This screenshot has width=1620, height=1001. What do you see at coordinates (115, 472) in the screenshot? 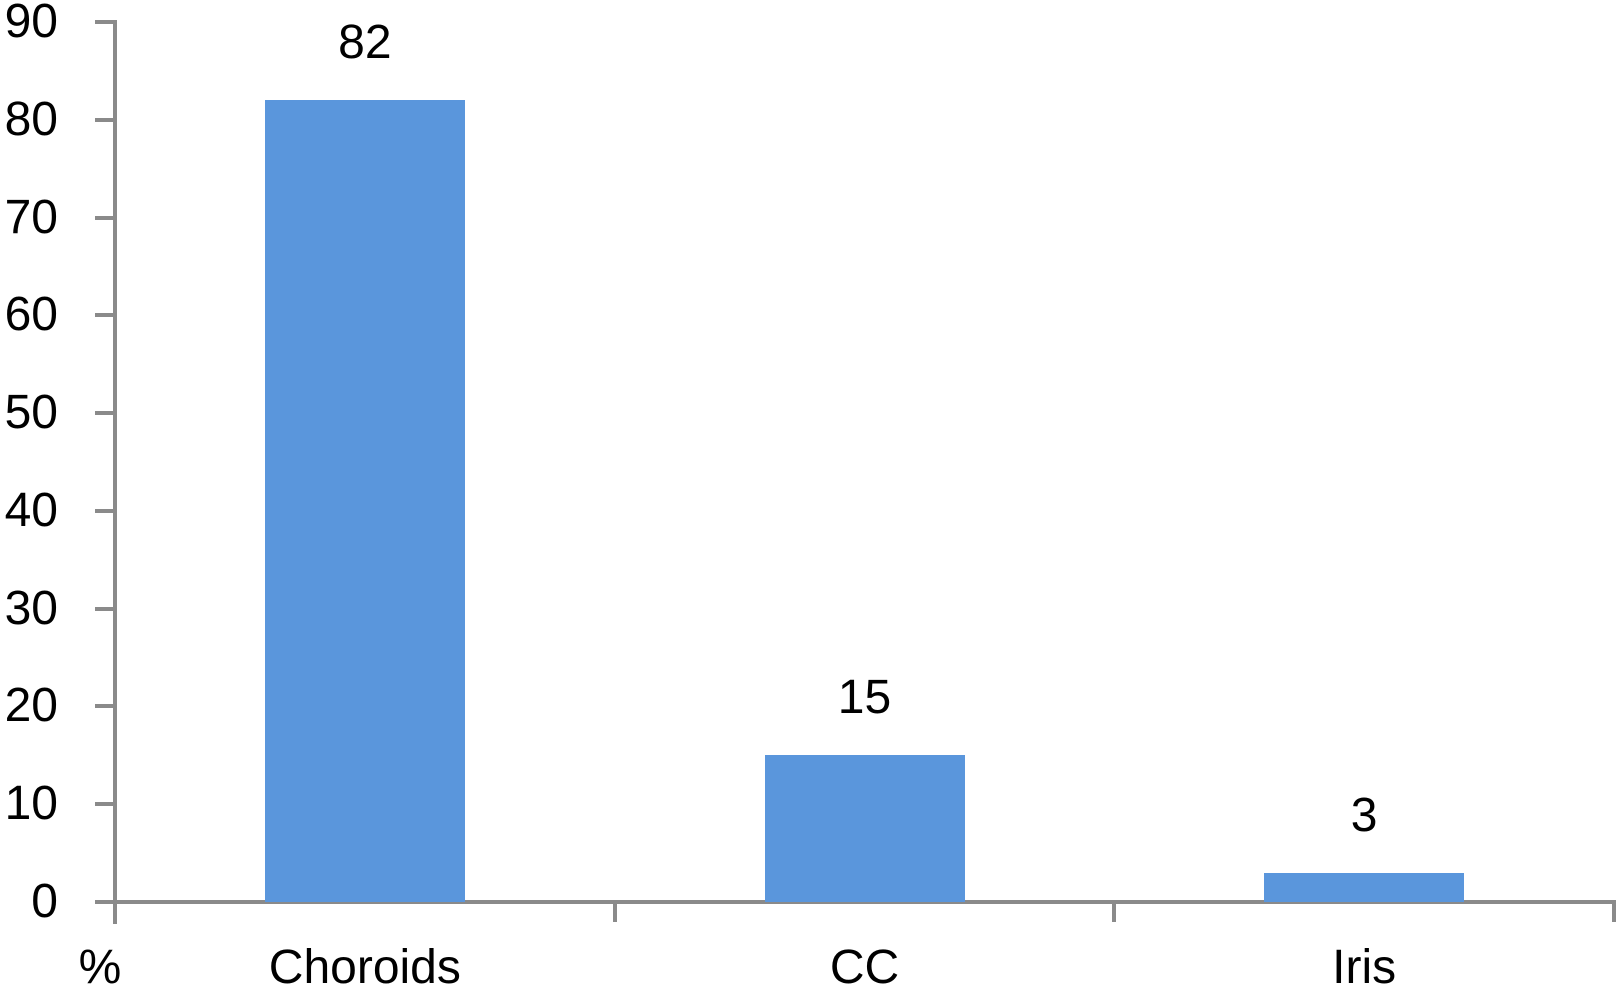
I see `y-axis-line` at bounding box center [115, 472].